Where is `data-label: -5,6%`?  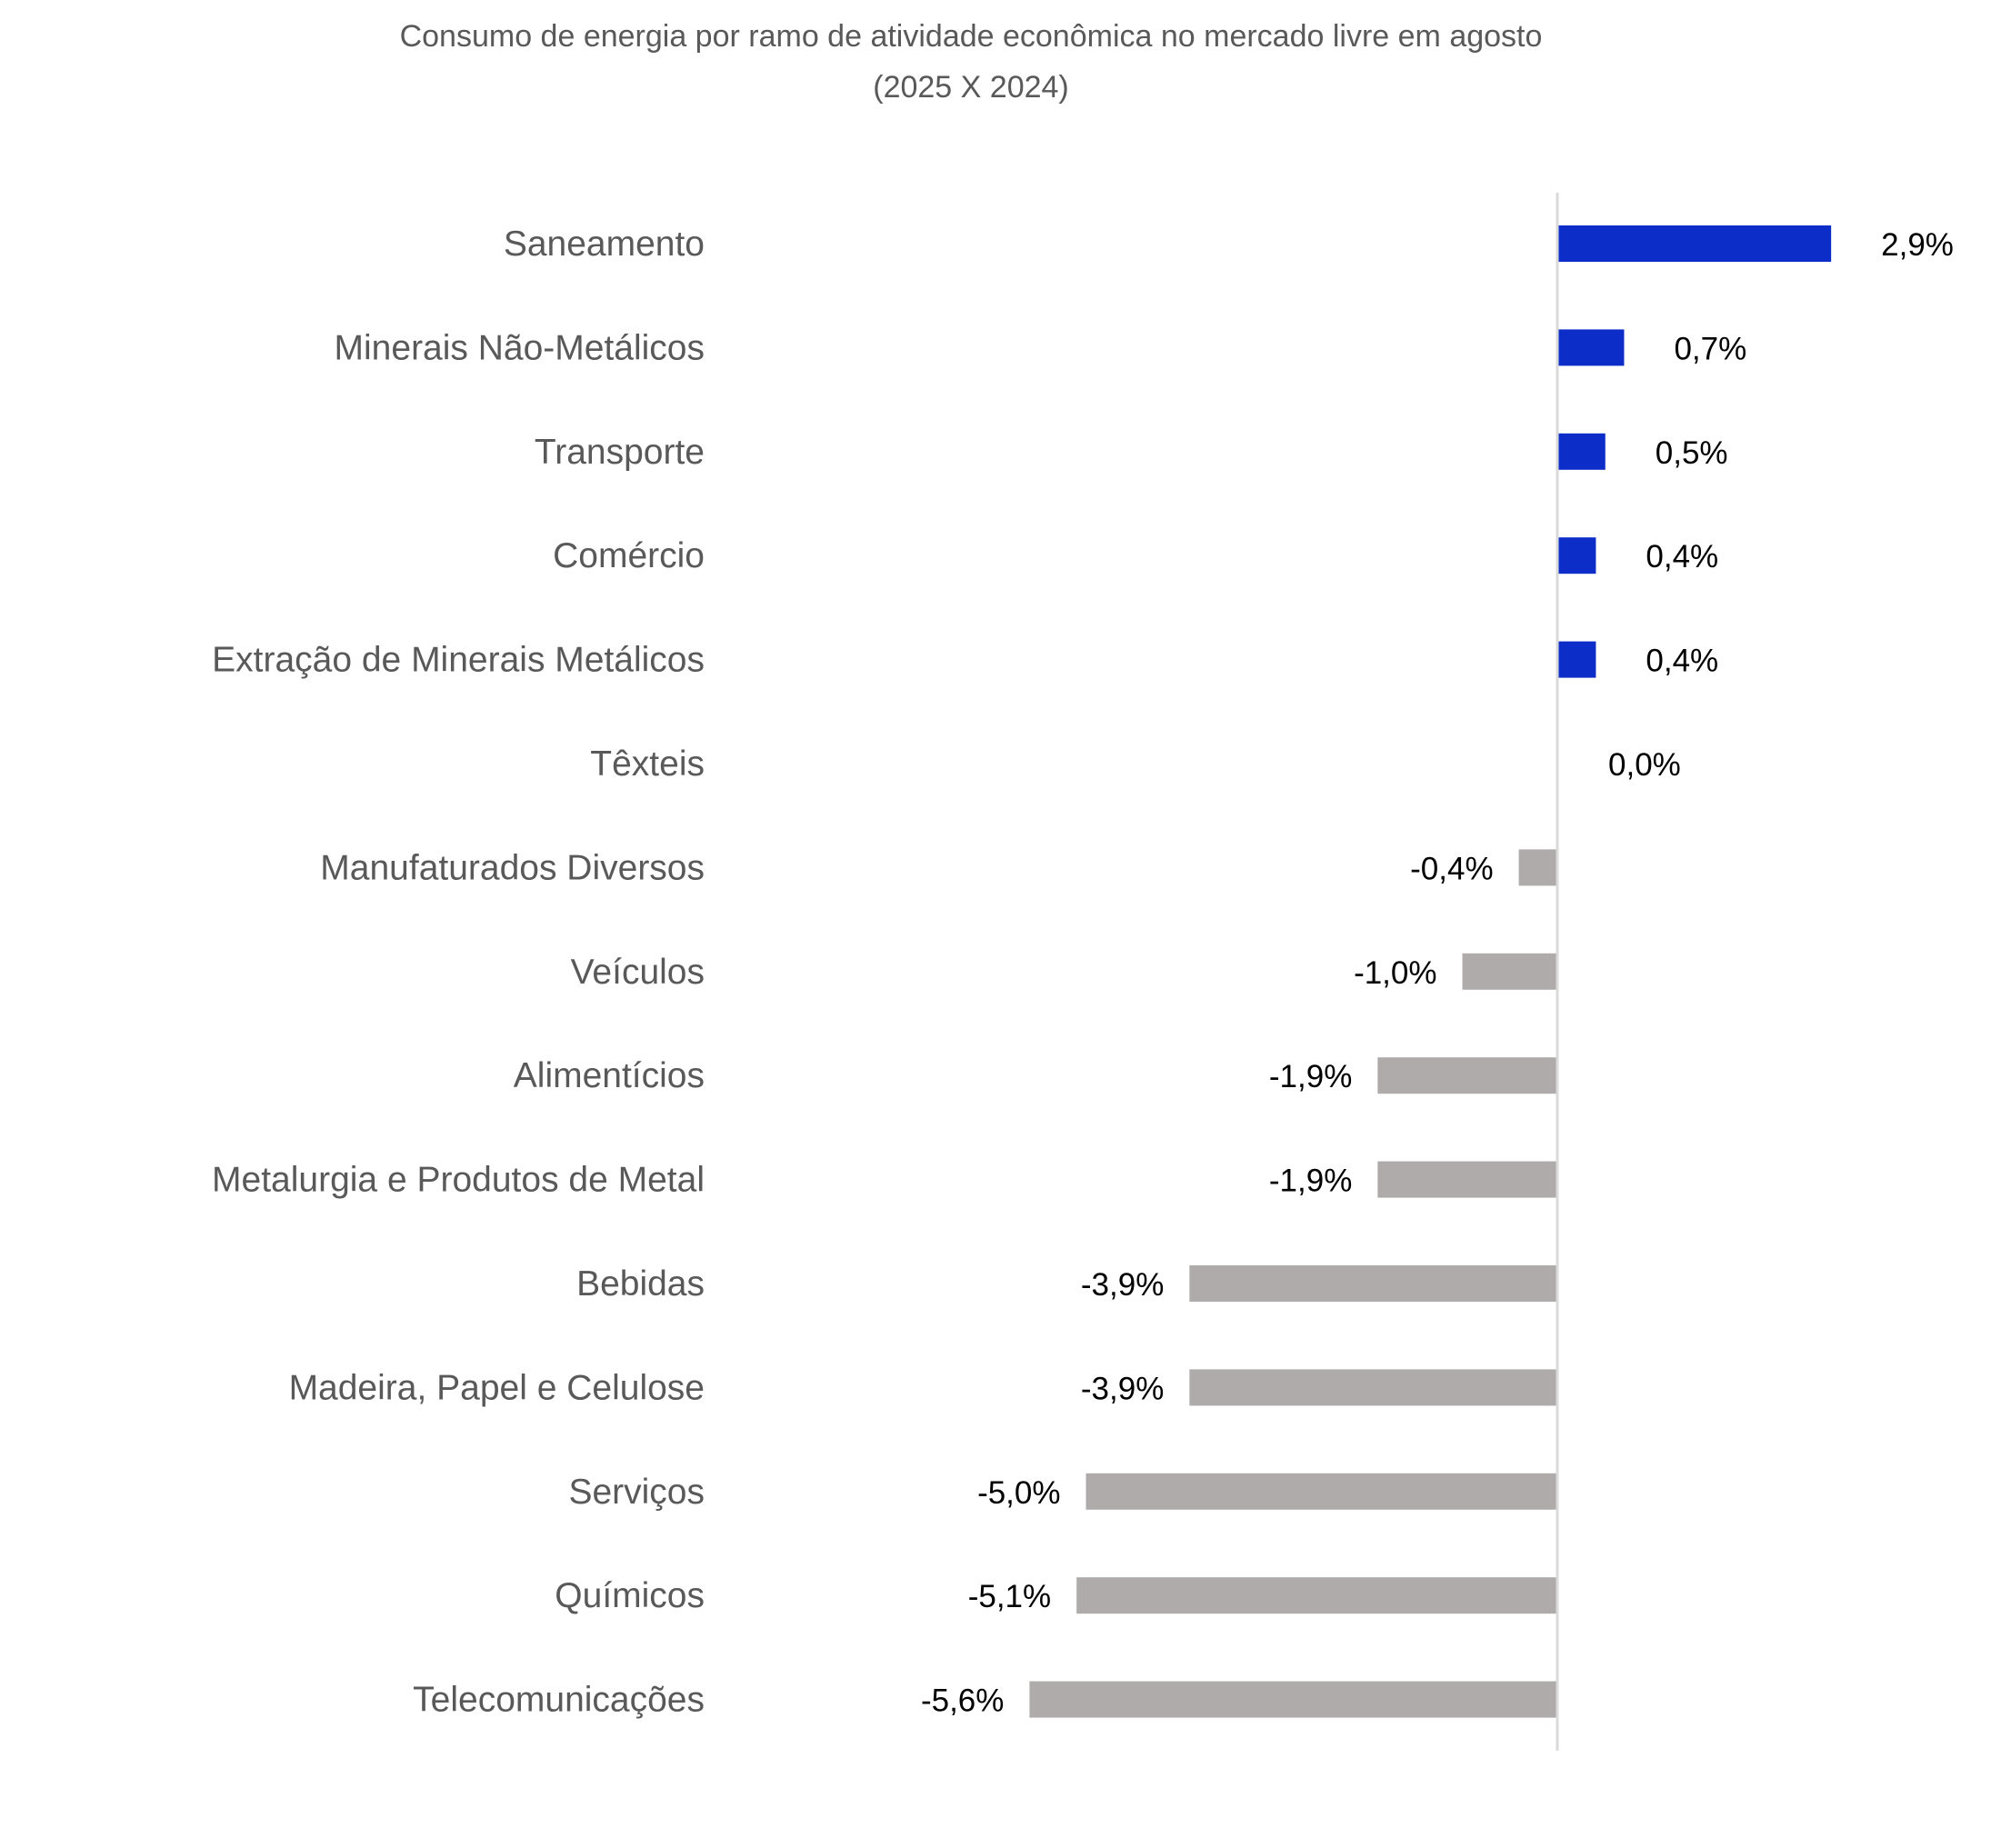
data-label: -5,6% is located at coordinates (963, 1701).